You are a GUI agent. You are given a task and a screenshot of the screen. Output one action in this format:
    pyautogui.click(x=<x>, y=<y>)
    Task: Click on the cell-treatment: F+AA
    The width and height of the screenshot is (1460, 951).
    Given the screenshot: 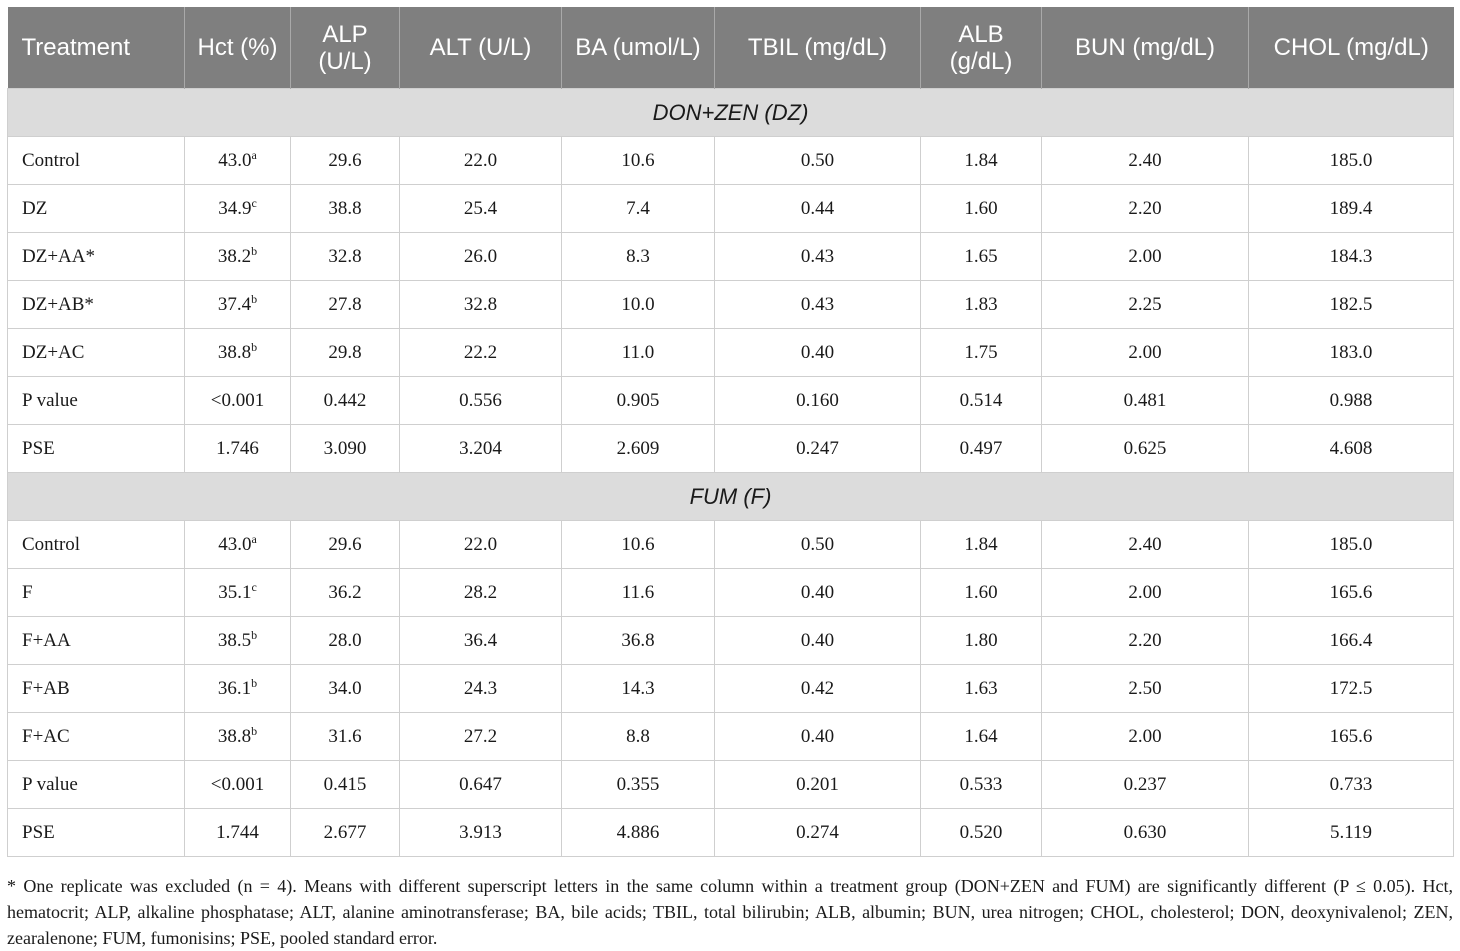 What is the action you would take?
    pyautogui.click(x=96, y=640)
    